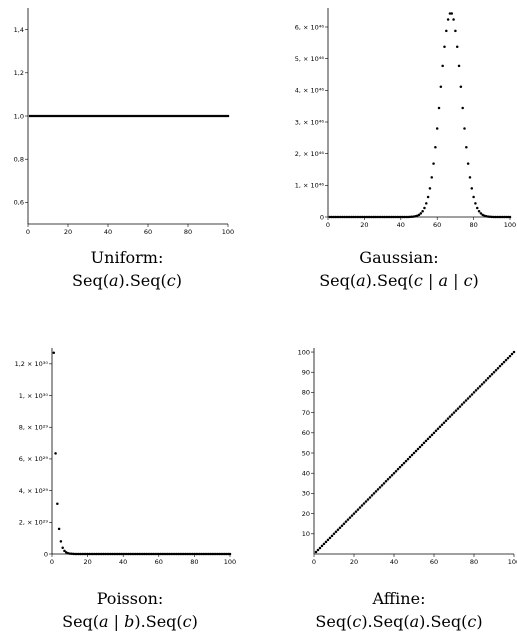 This screenshot has height=637, width=517. Describe the element at coordinates (310, 154) in the screenshot. I see `y-tick-label: 2, × 10⁴⁶` at that location.